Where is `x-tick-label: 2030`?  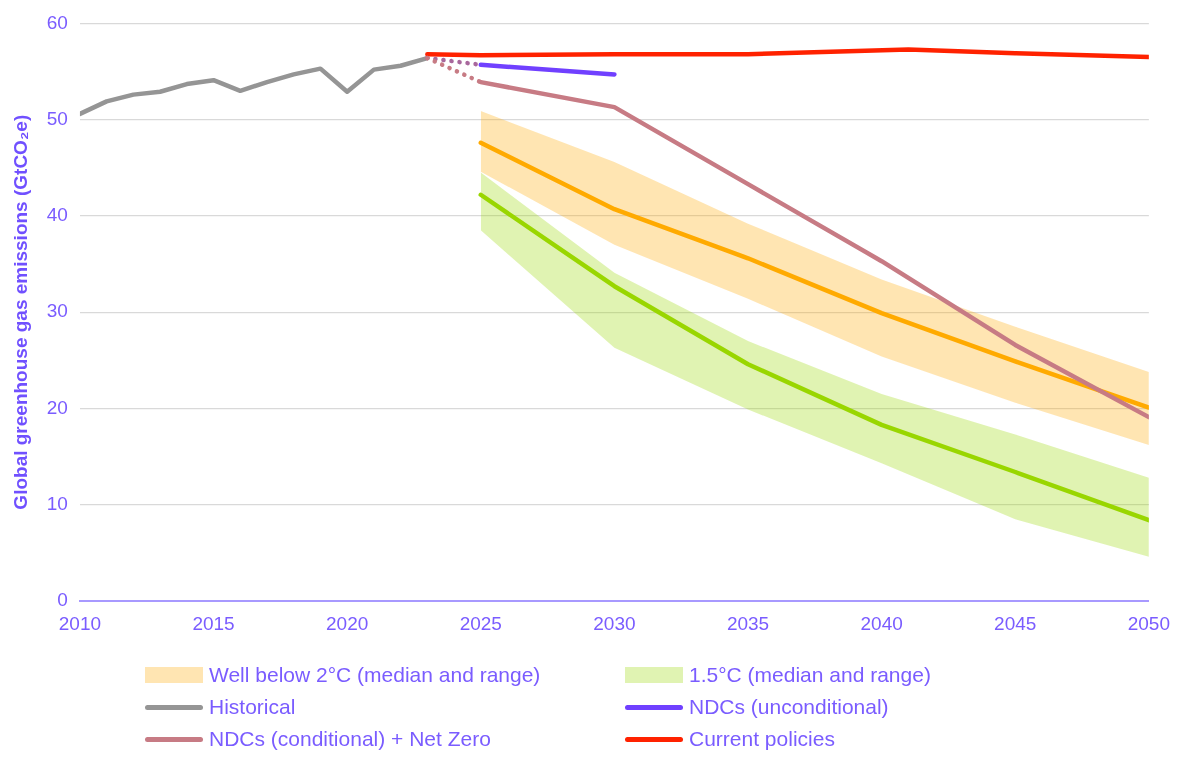
x-tick-label: 2030 is located at coordinates (614, 623).